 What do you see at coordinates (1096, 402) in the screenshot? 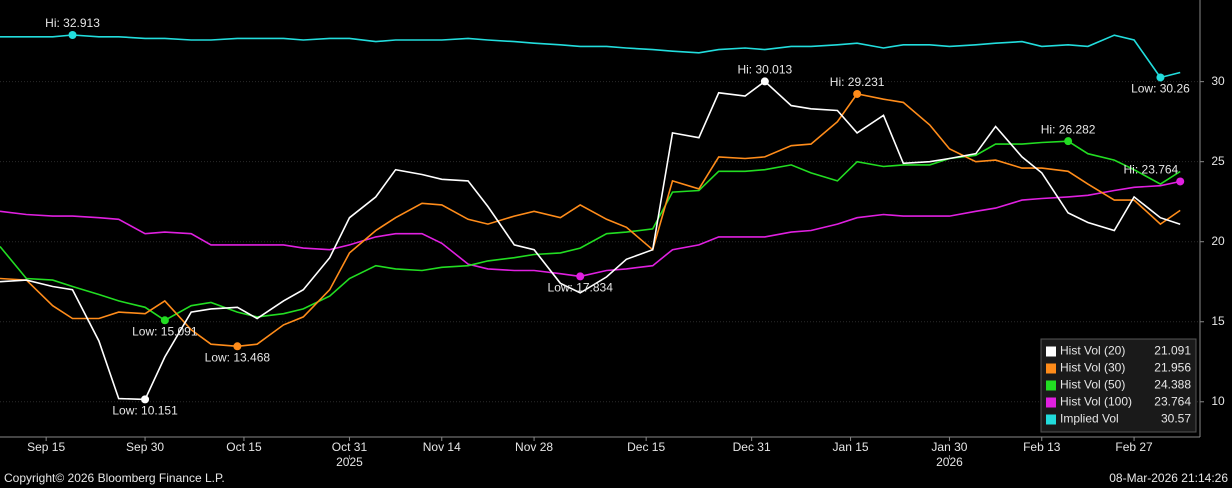
I see `legend-label: Hist Vol (100)` at bounding box center [1096, 402].